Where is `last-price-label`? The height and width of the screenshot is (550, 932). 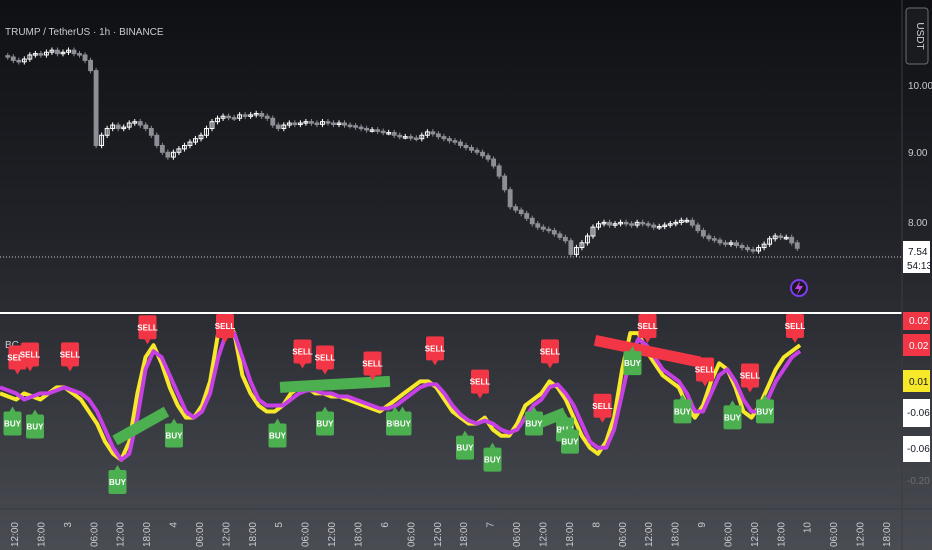 last-price-label is located at coordinates (916, 257).